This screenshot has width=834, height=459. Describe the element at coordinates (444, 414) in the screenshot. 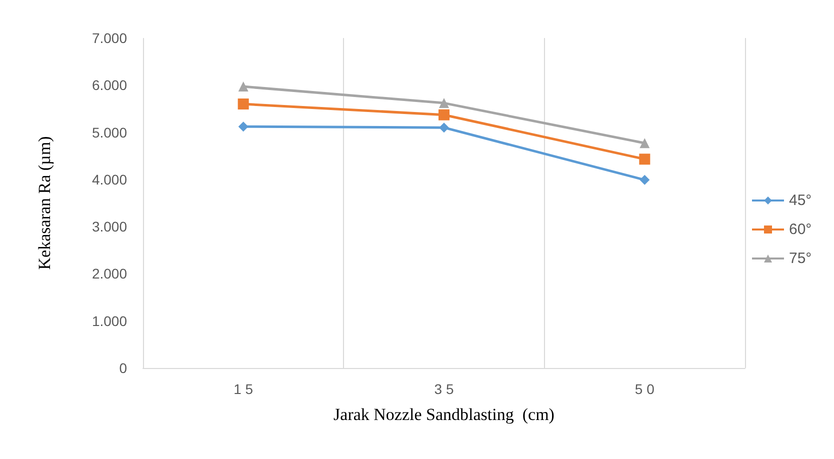

I see `x-axis-title: Jarak Nozzle Sandblasting (cm)` at that location.